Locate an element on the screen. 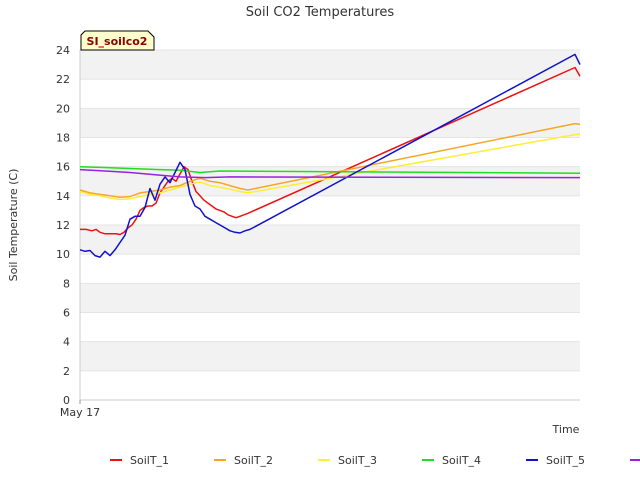 The width and height of the screenshot is (640, 480). y-tick-label: 16 is located at coordinates (63, 167).